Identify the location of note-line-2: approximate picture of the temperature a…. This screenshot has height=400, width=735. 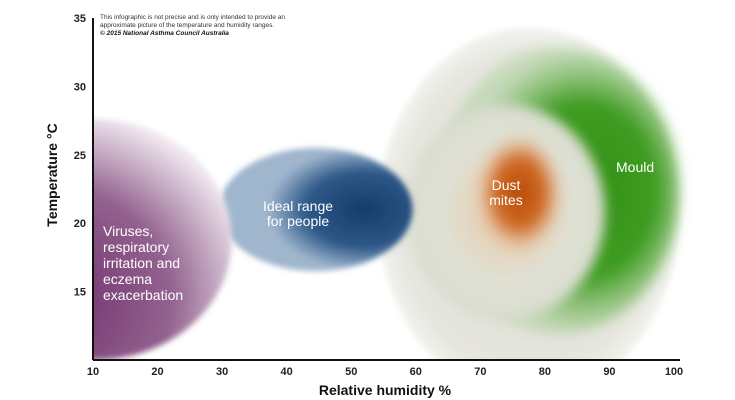
(187, 25).